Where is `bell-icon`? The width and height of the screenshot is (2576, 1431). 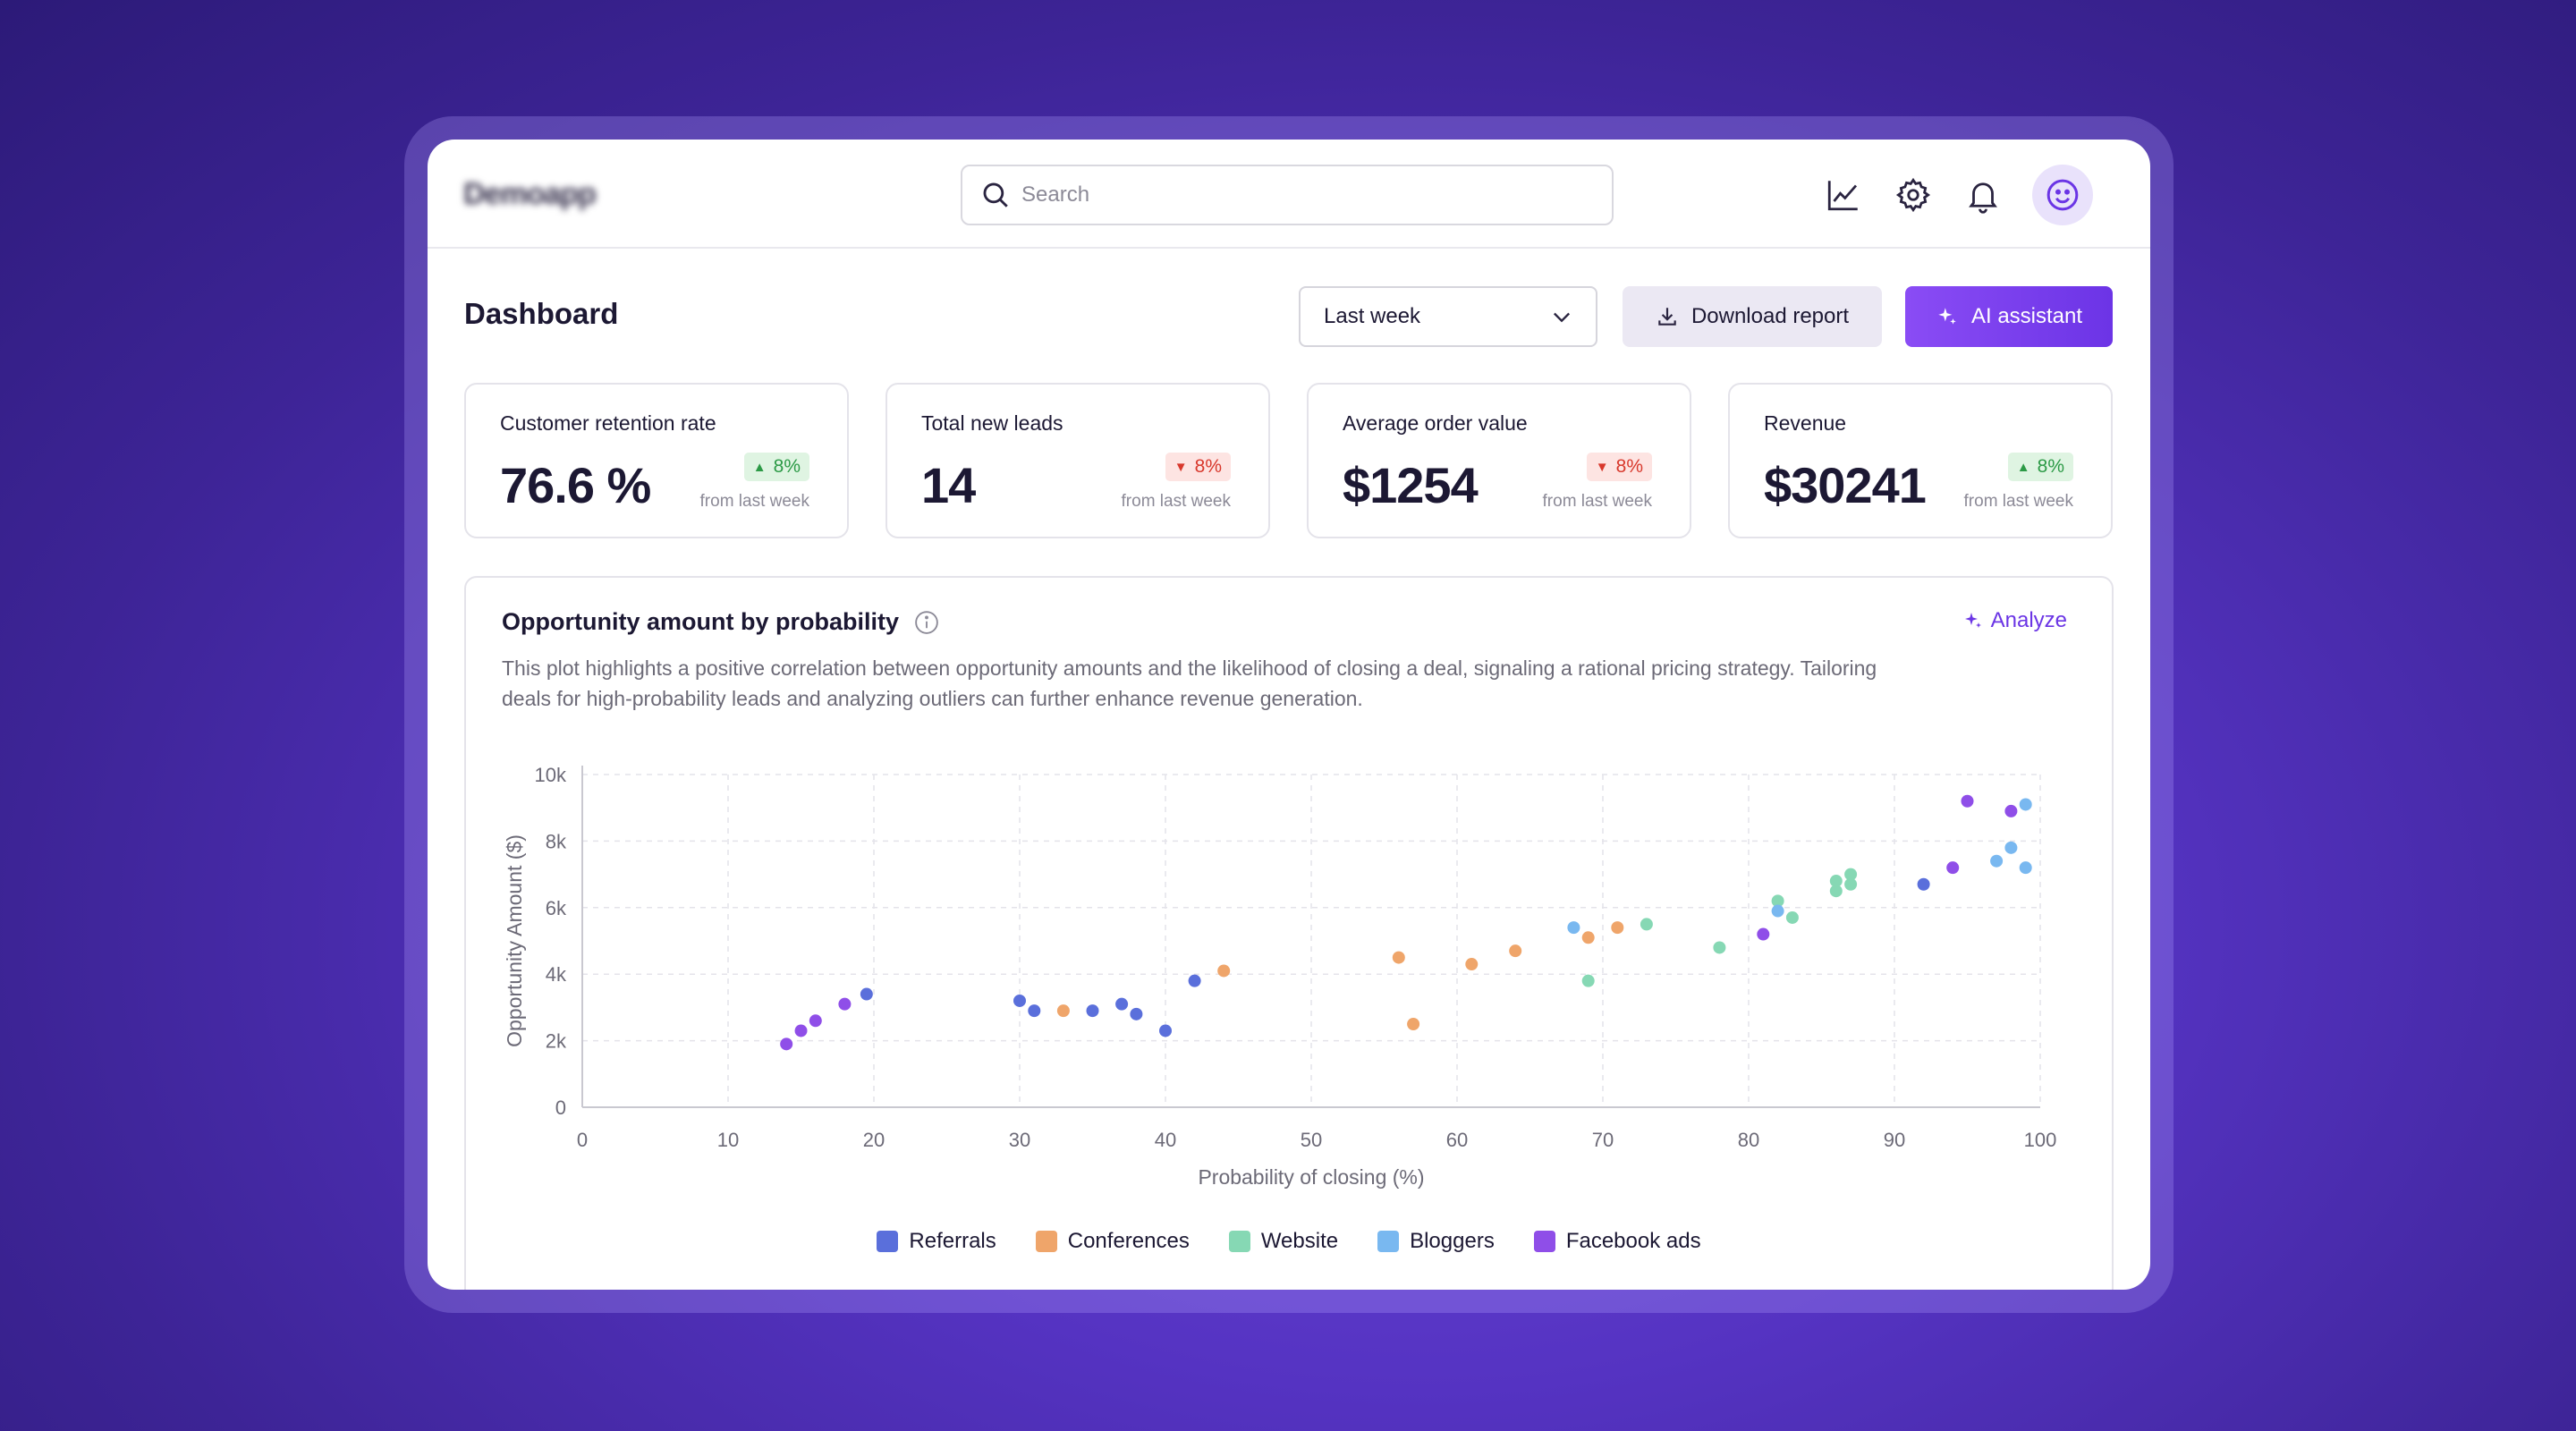
bell-icon is located at coordinates (1983, 195).